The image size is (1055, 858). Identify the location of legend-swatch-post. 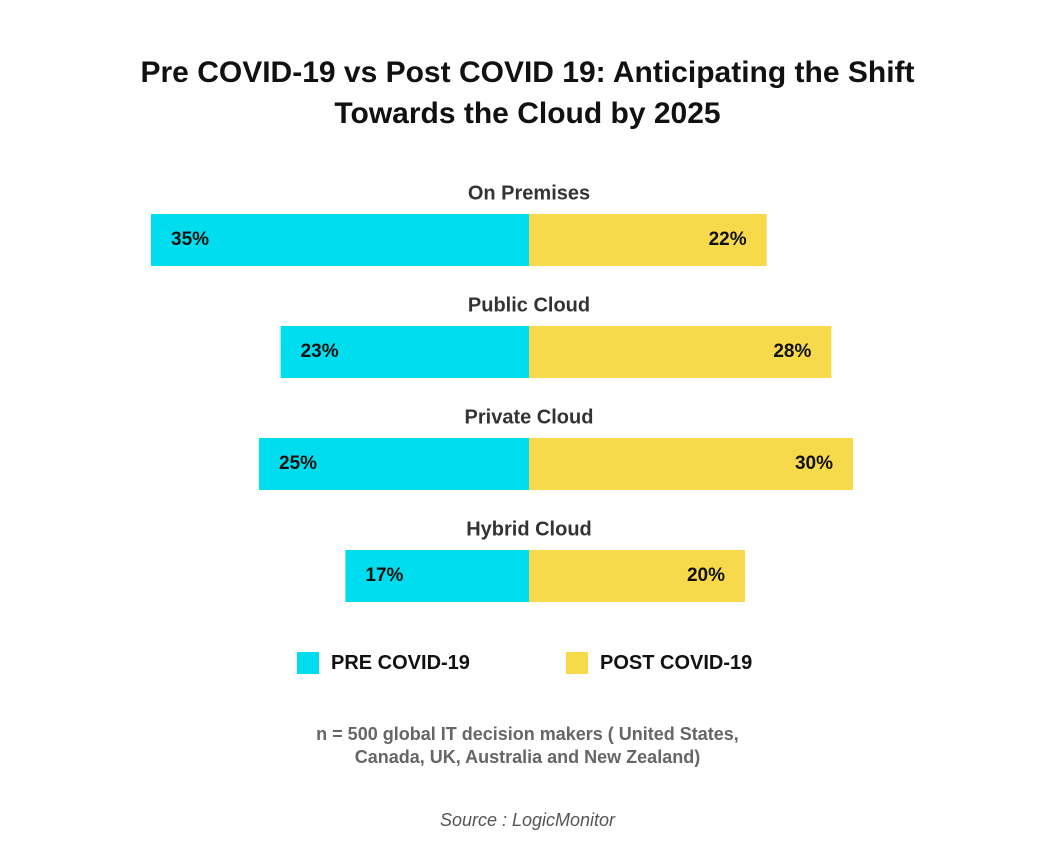
(577, 663).